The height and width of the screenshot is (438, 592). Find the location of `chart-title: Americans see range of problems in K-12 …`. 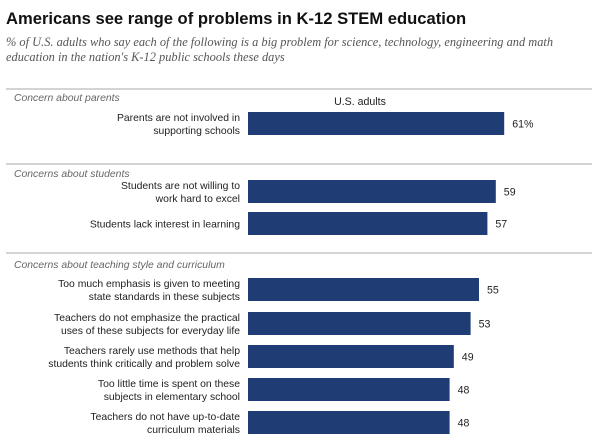

chart-title: Americans see range of problems in K-12 … is located at coordinates (236, 18).